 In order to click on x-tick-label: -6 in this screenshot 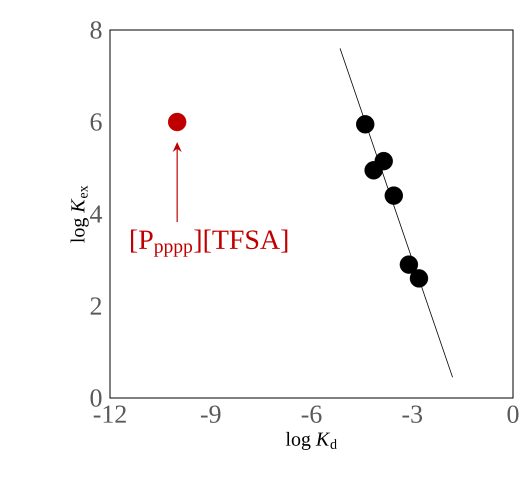, I will do `click(312, 414)`.